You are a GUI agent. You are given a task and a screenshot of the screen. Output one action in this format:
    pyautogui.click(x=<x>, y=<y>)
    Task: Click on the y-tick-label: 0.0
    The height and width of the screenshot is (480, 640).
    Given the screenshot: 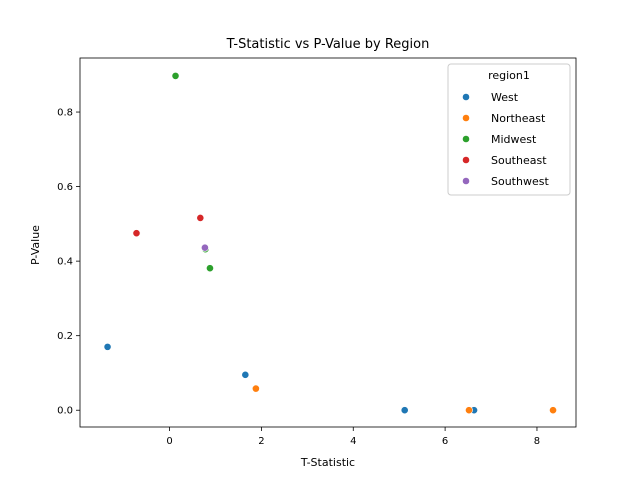 What is the action you would take?
    pyautogui.click(x=65, y=411)
    